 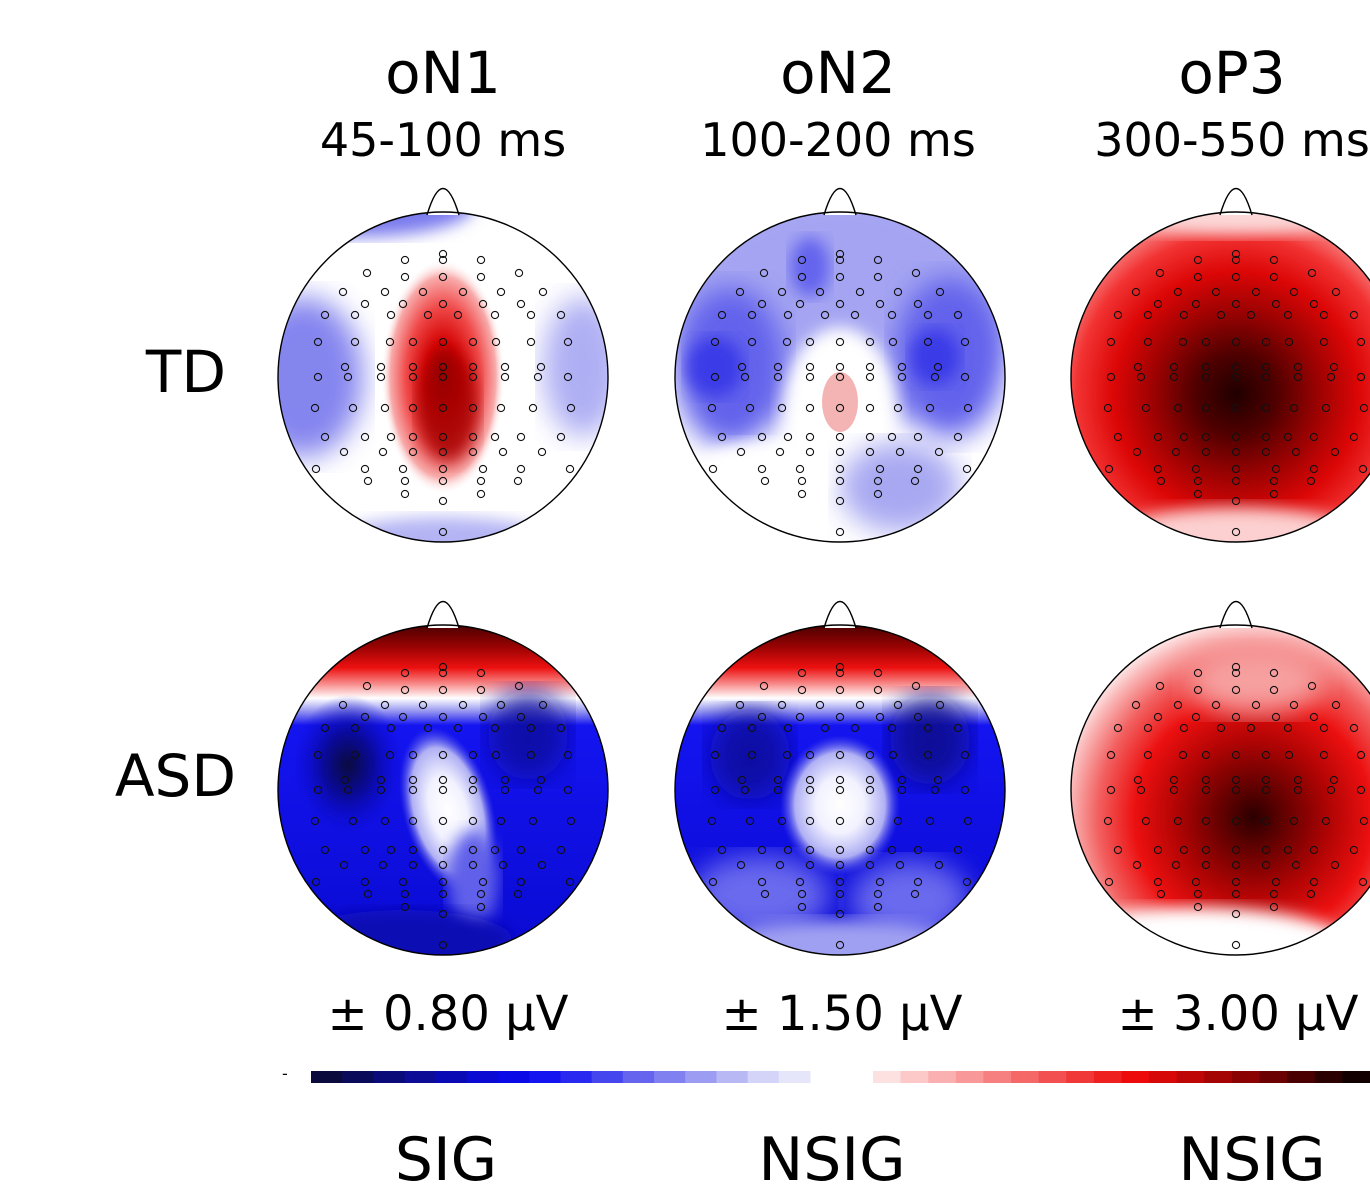 I want to click on colorbar-negative-step, so click(x=763, y=1077).